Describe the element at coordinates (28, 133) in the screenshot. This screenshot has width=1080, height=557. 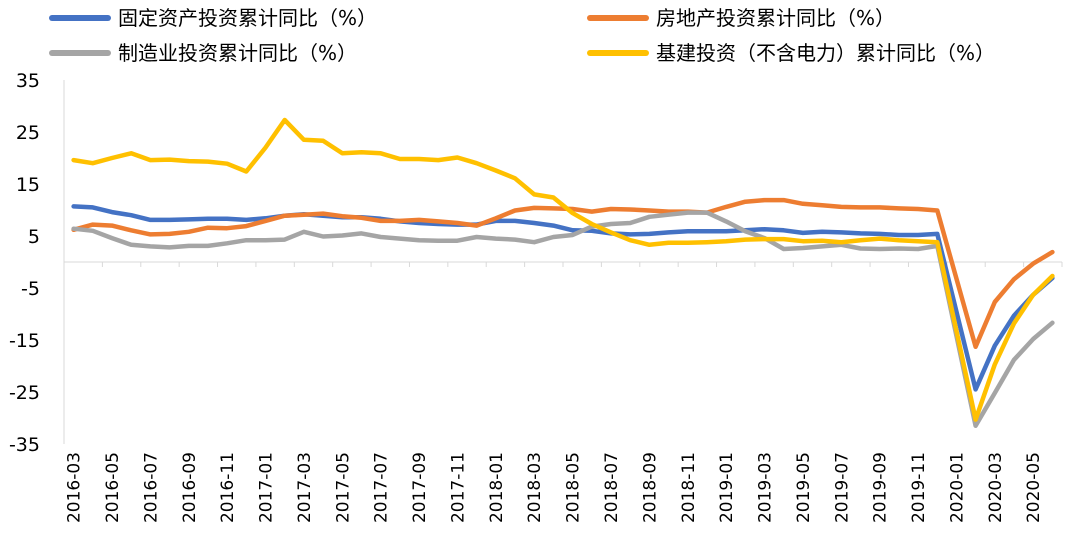
I see `y-tick-label: 25` at that location.